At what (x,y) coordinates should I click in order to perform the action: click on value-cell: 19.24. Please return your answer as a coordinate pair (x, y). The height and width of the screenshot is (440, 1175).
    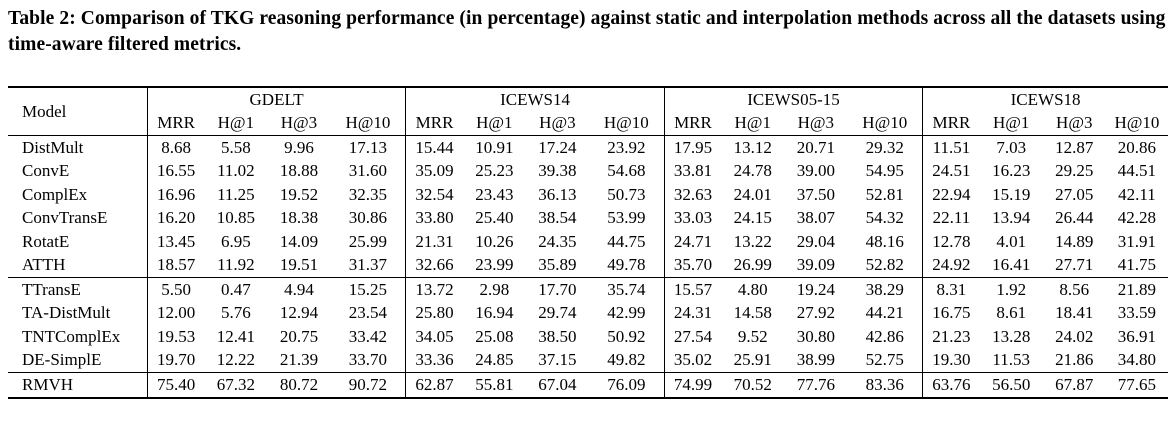
    Looking at the image, I should click on (816, 289).